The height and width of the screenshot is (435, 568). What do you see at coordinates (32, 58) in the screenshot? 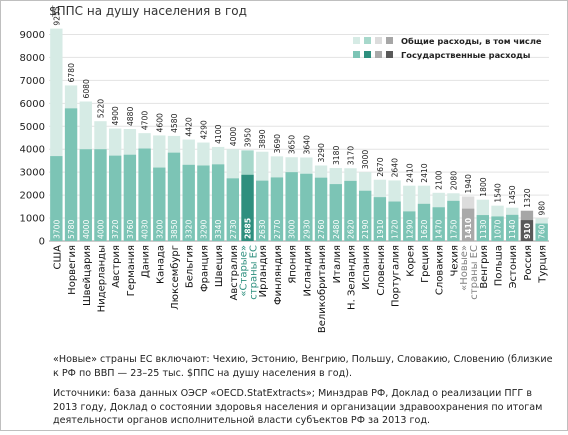
I see `y-tick-label: 8000` at bounding box center [32, 58].